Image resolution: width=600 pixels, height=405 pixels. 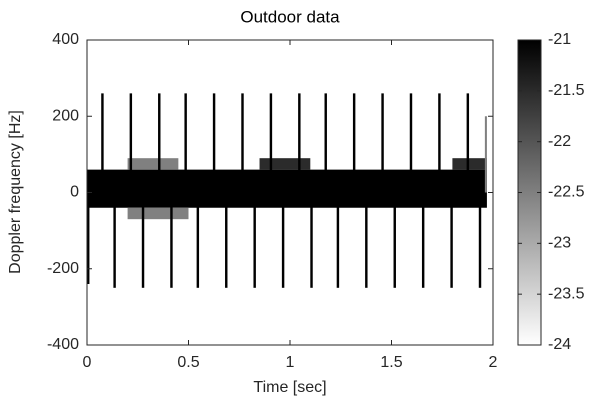 I want to click on y-tick-label: -400, so click(x=63, y=344).